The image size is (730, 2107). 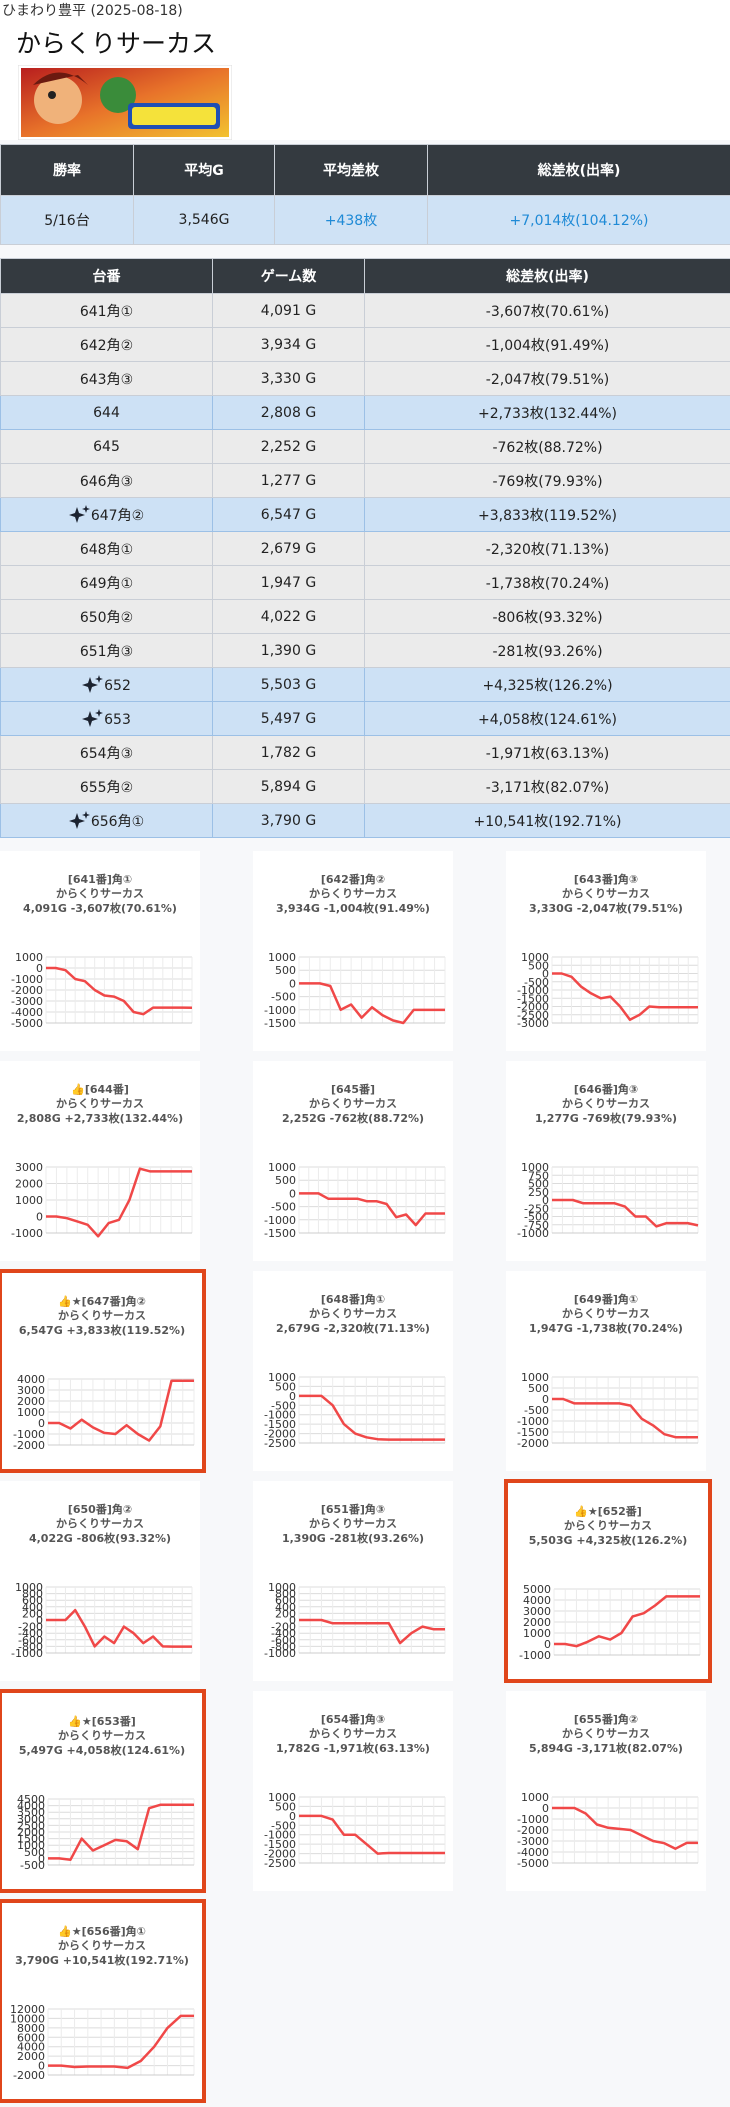 What do you see at coordinates (365, 514) in the screenshot?
I see `table-row: 647角② 6,547 G +3,833枚(119.52%)` at bounding box center [365, 514].